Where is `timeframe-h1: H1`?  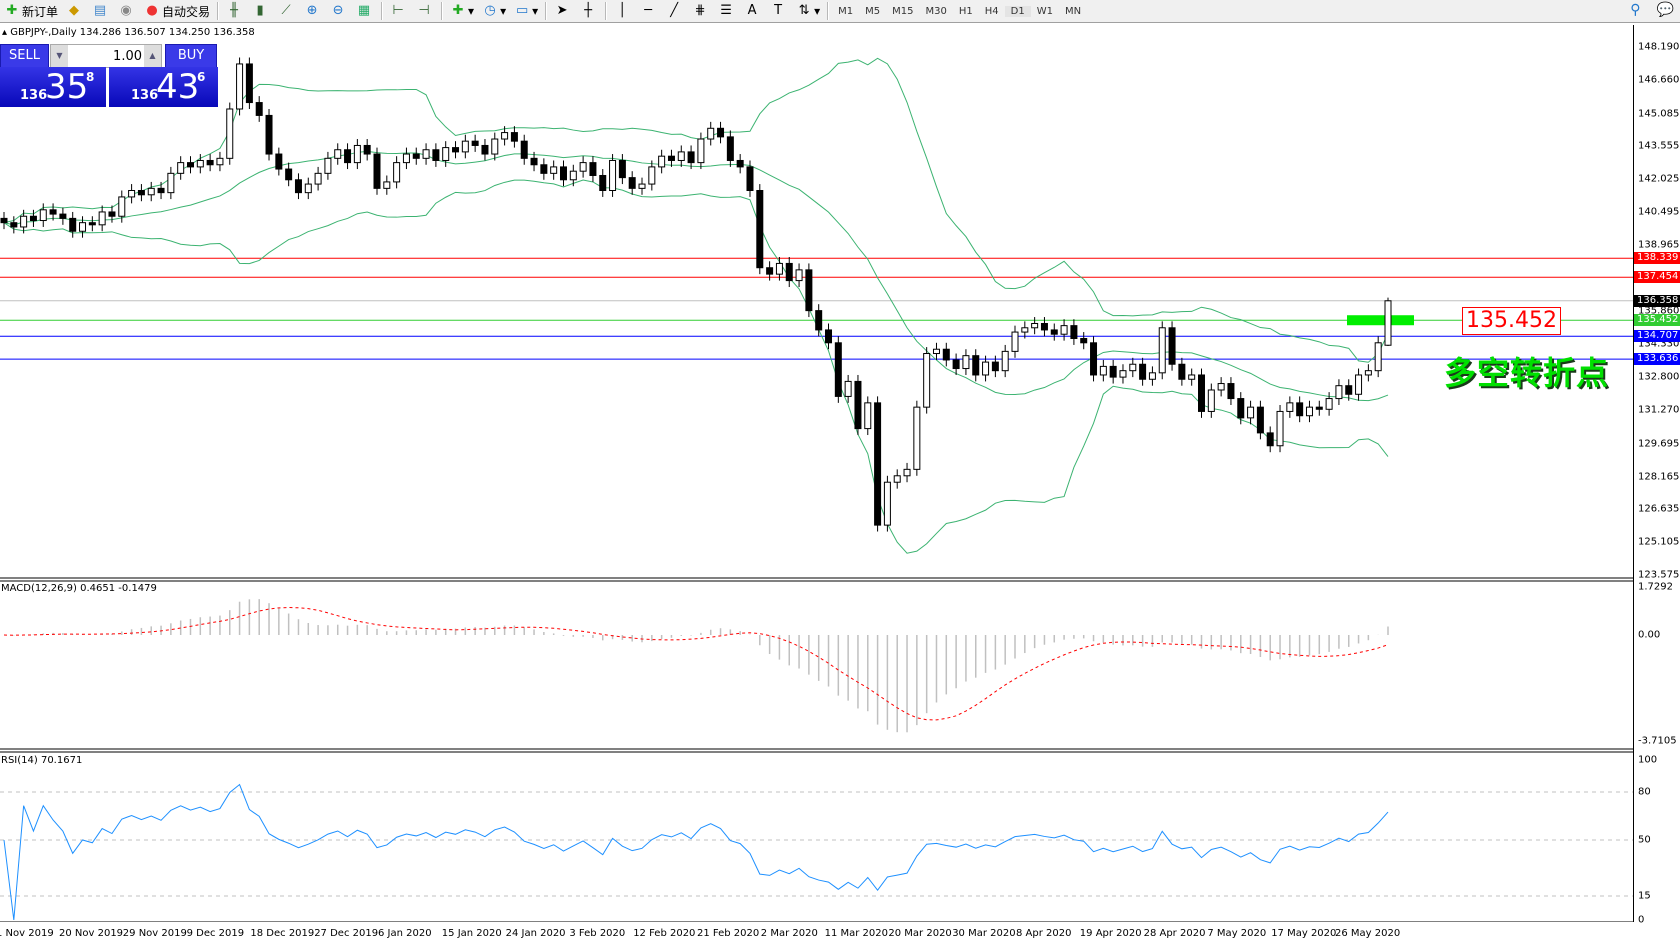
timeframe-h1: H1 is located at coordinates (965, 11).